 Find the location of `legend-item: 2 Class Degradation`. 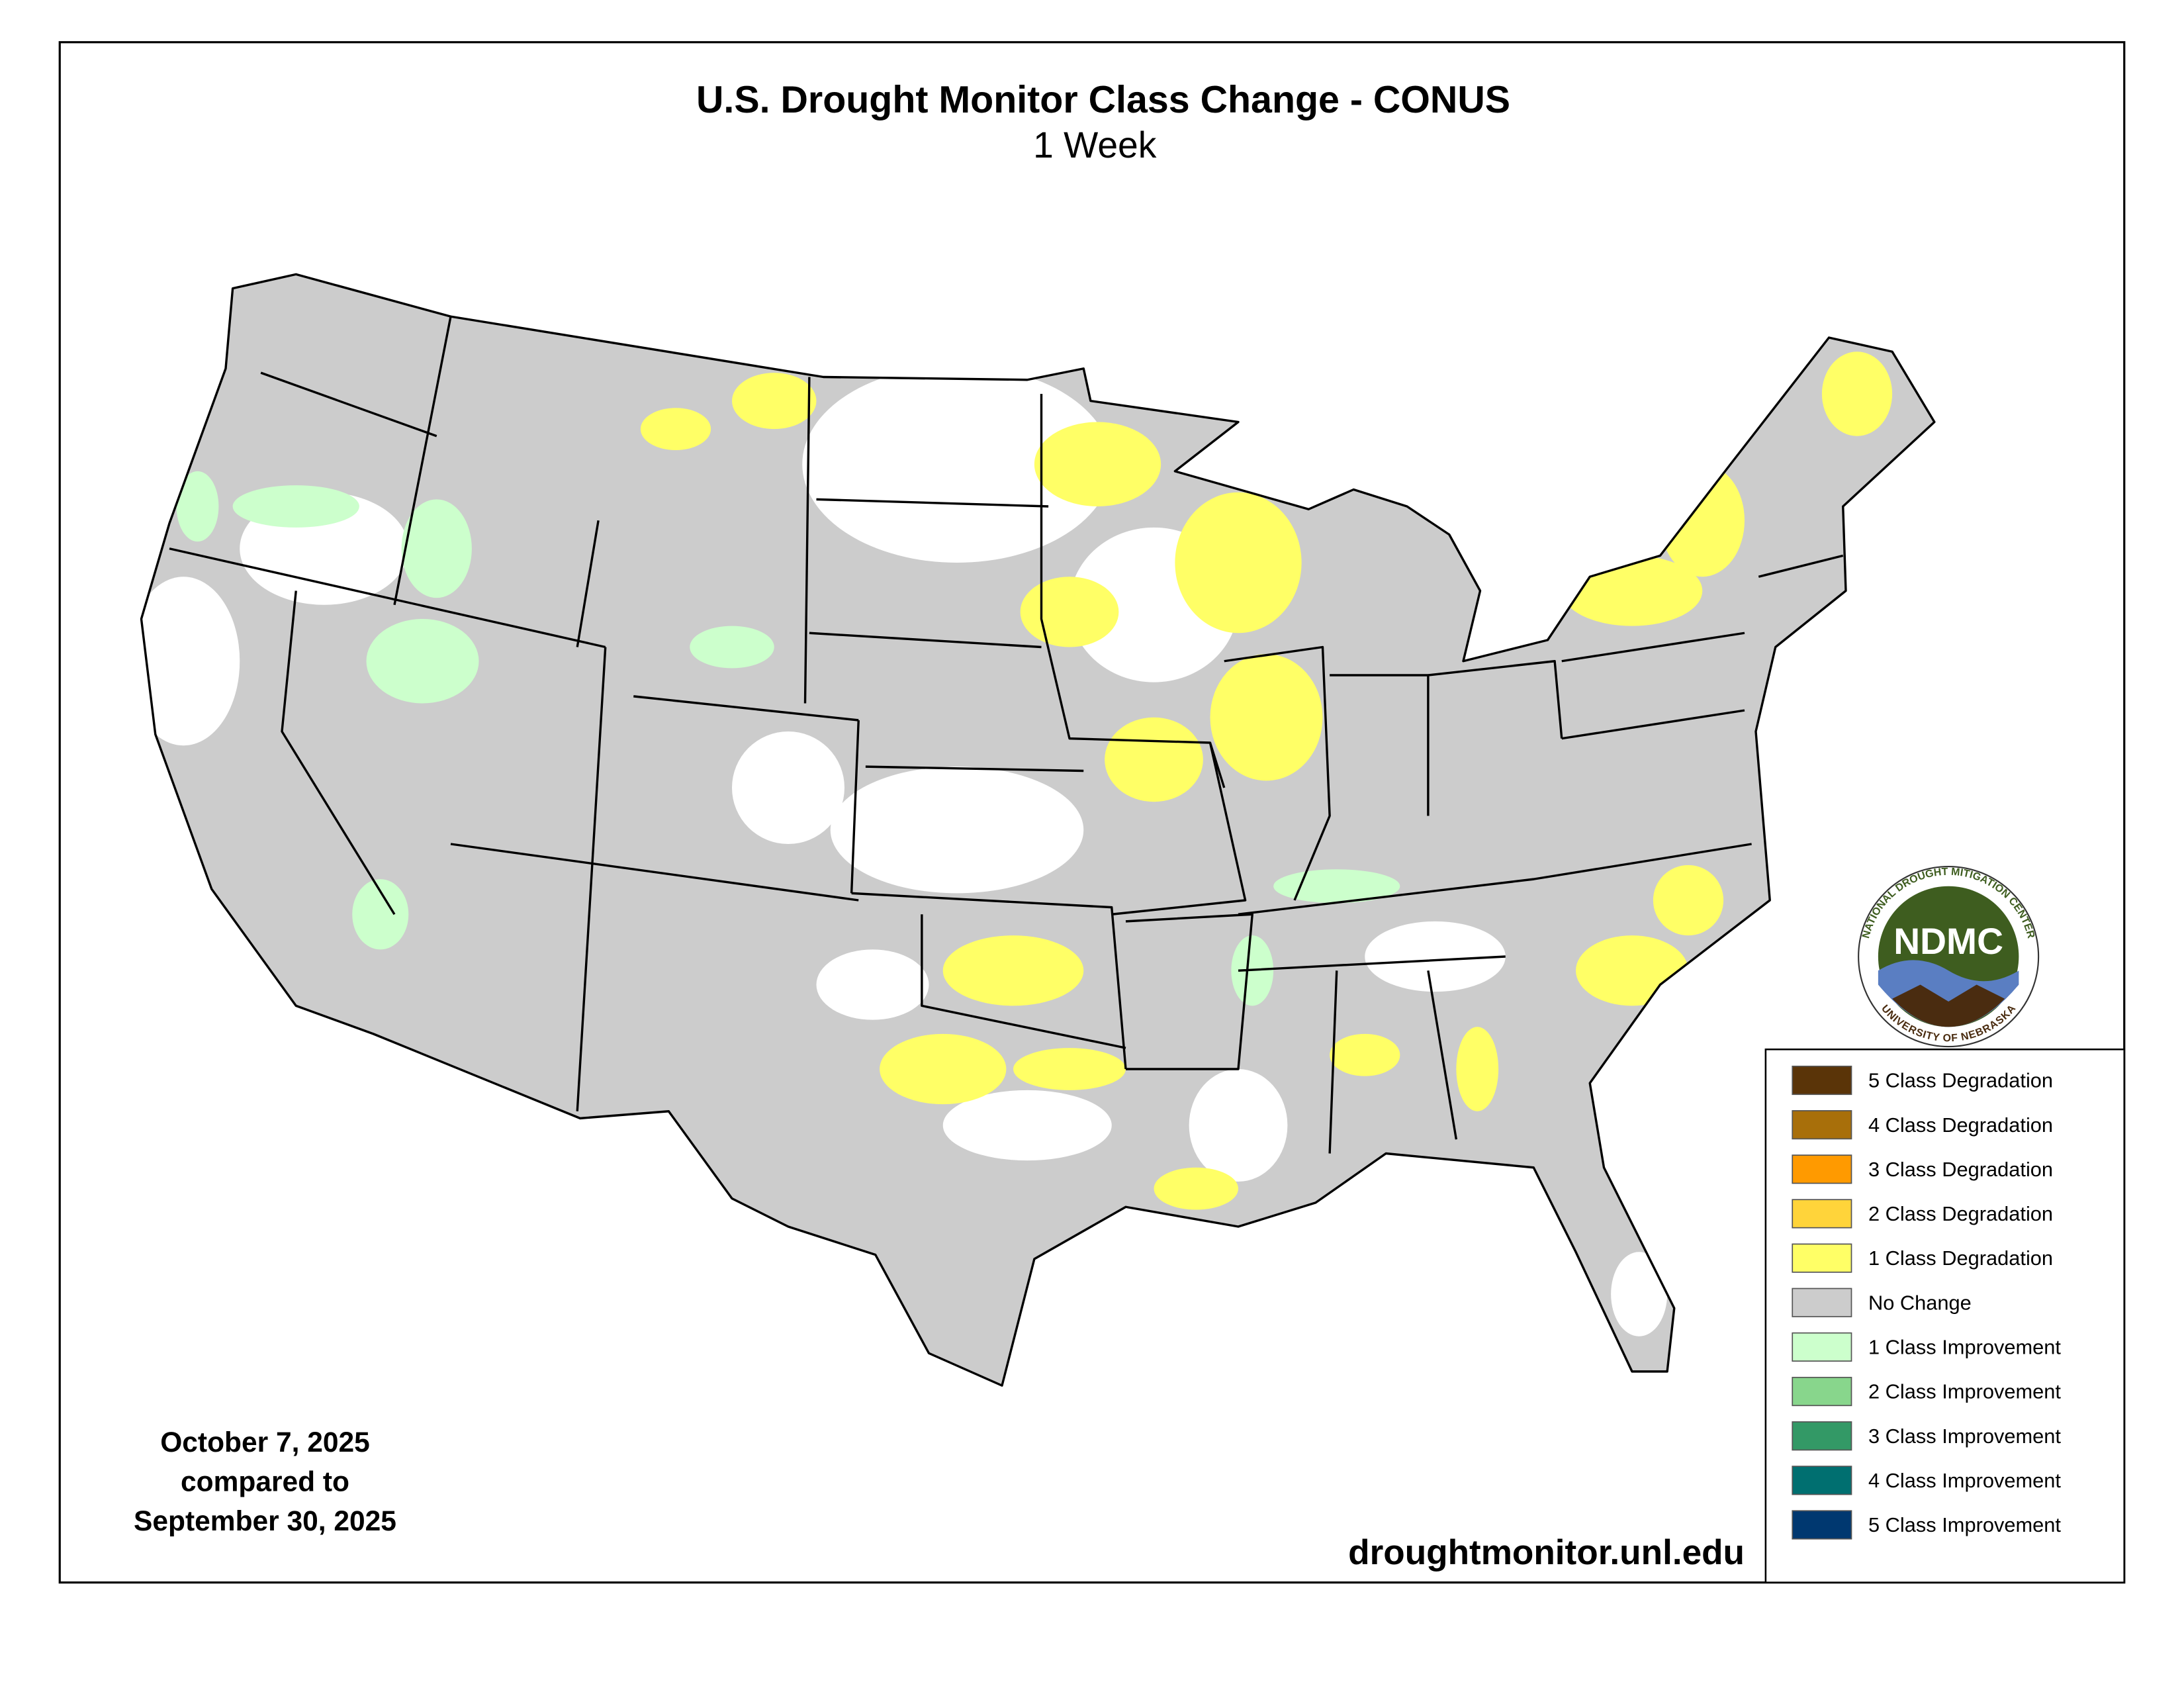

legend-item: 2 Class Degradation is located at coordinates (1922, 1214).